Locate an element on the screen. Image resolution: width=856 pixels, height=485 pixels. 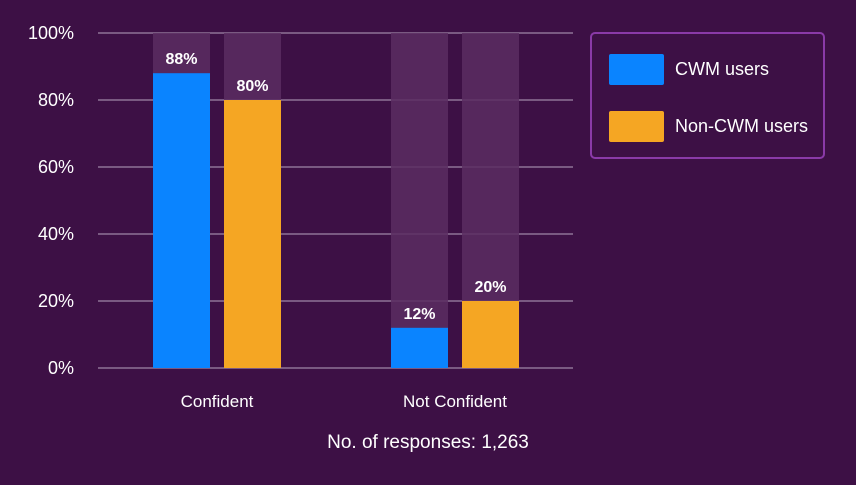
legend-swatch-non-cwm-users is located at coordinates (636, 126).